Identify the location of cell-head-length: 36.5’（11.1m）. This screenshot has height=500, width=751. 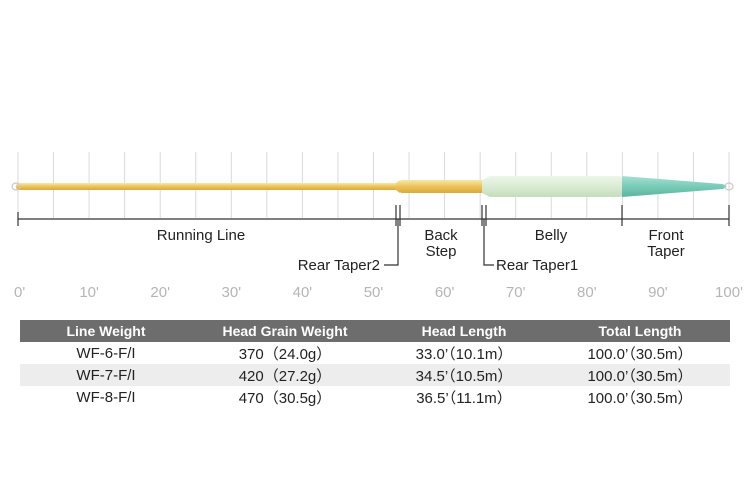
(464, 398).